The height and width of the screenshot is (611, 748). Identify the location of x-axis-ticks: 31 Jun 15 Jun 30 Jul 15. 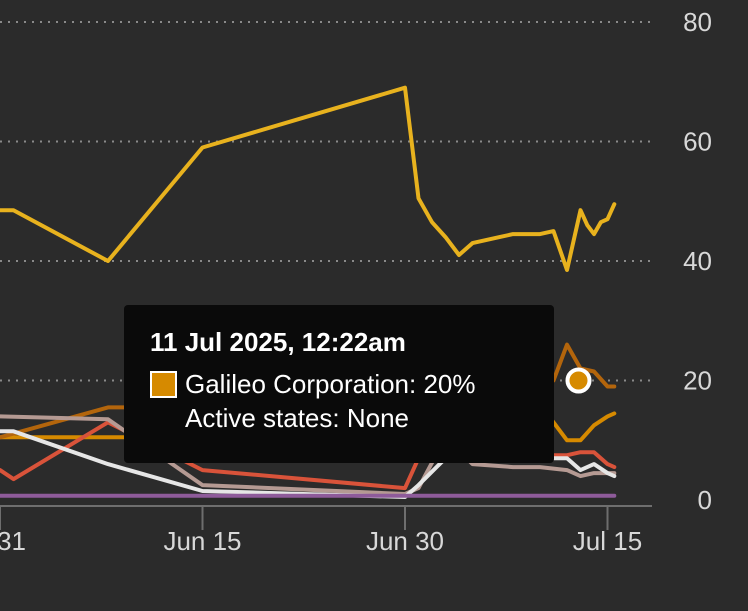
(321, 531).